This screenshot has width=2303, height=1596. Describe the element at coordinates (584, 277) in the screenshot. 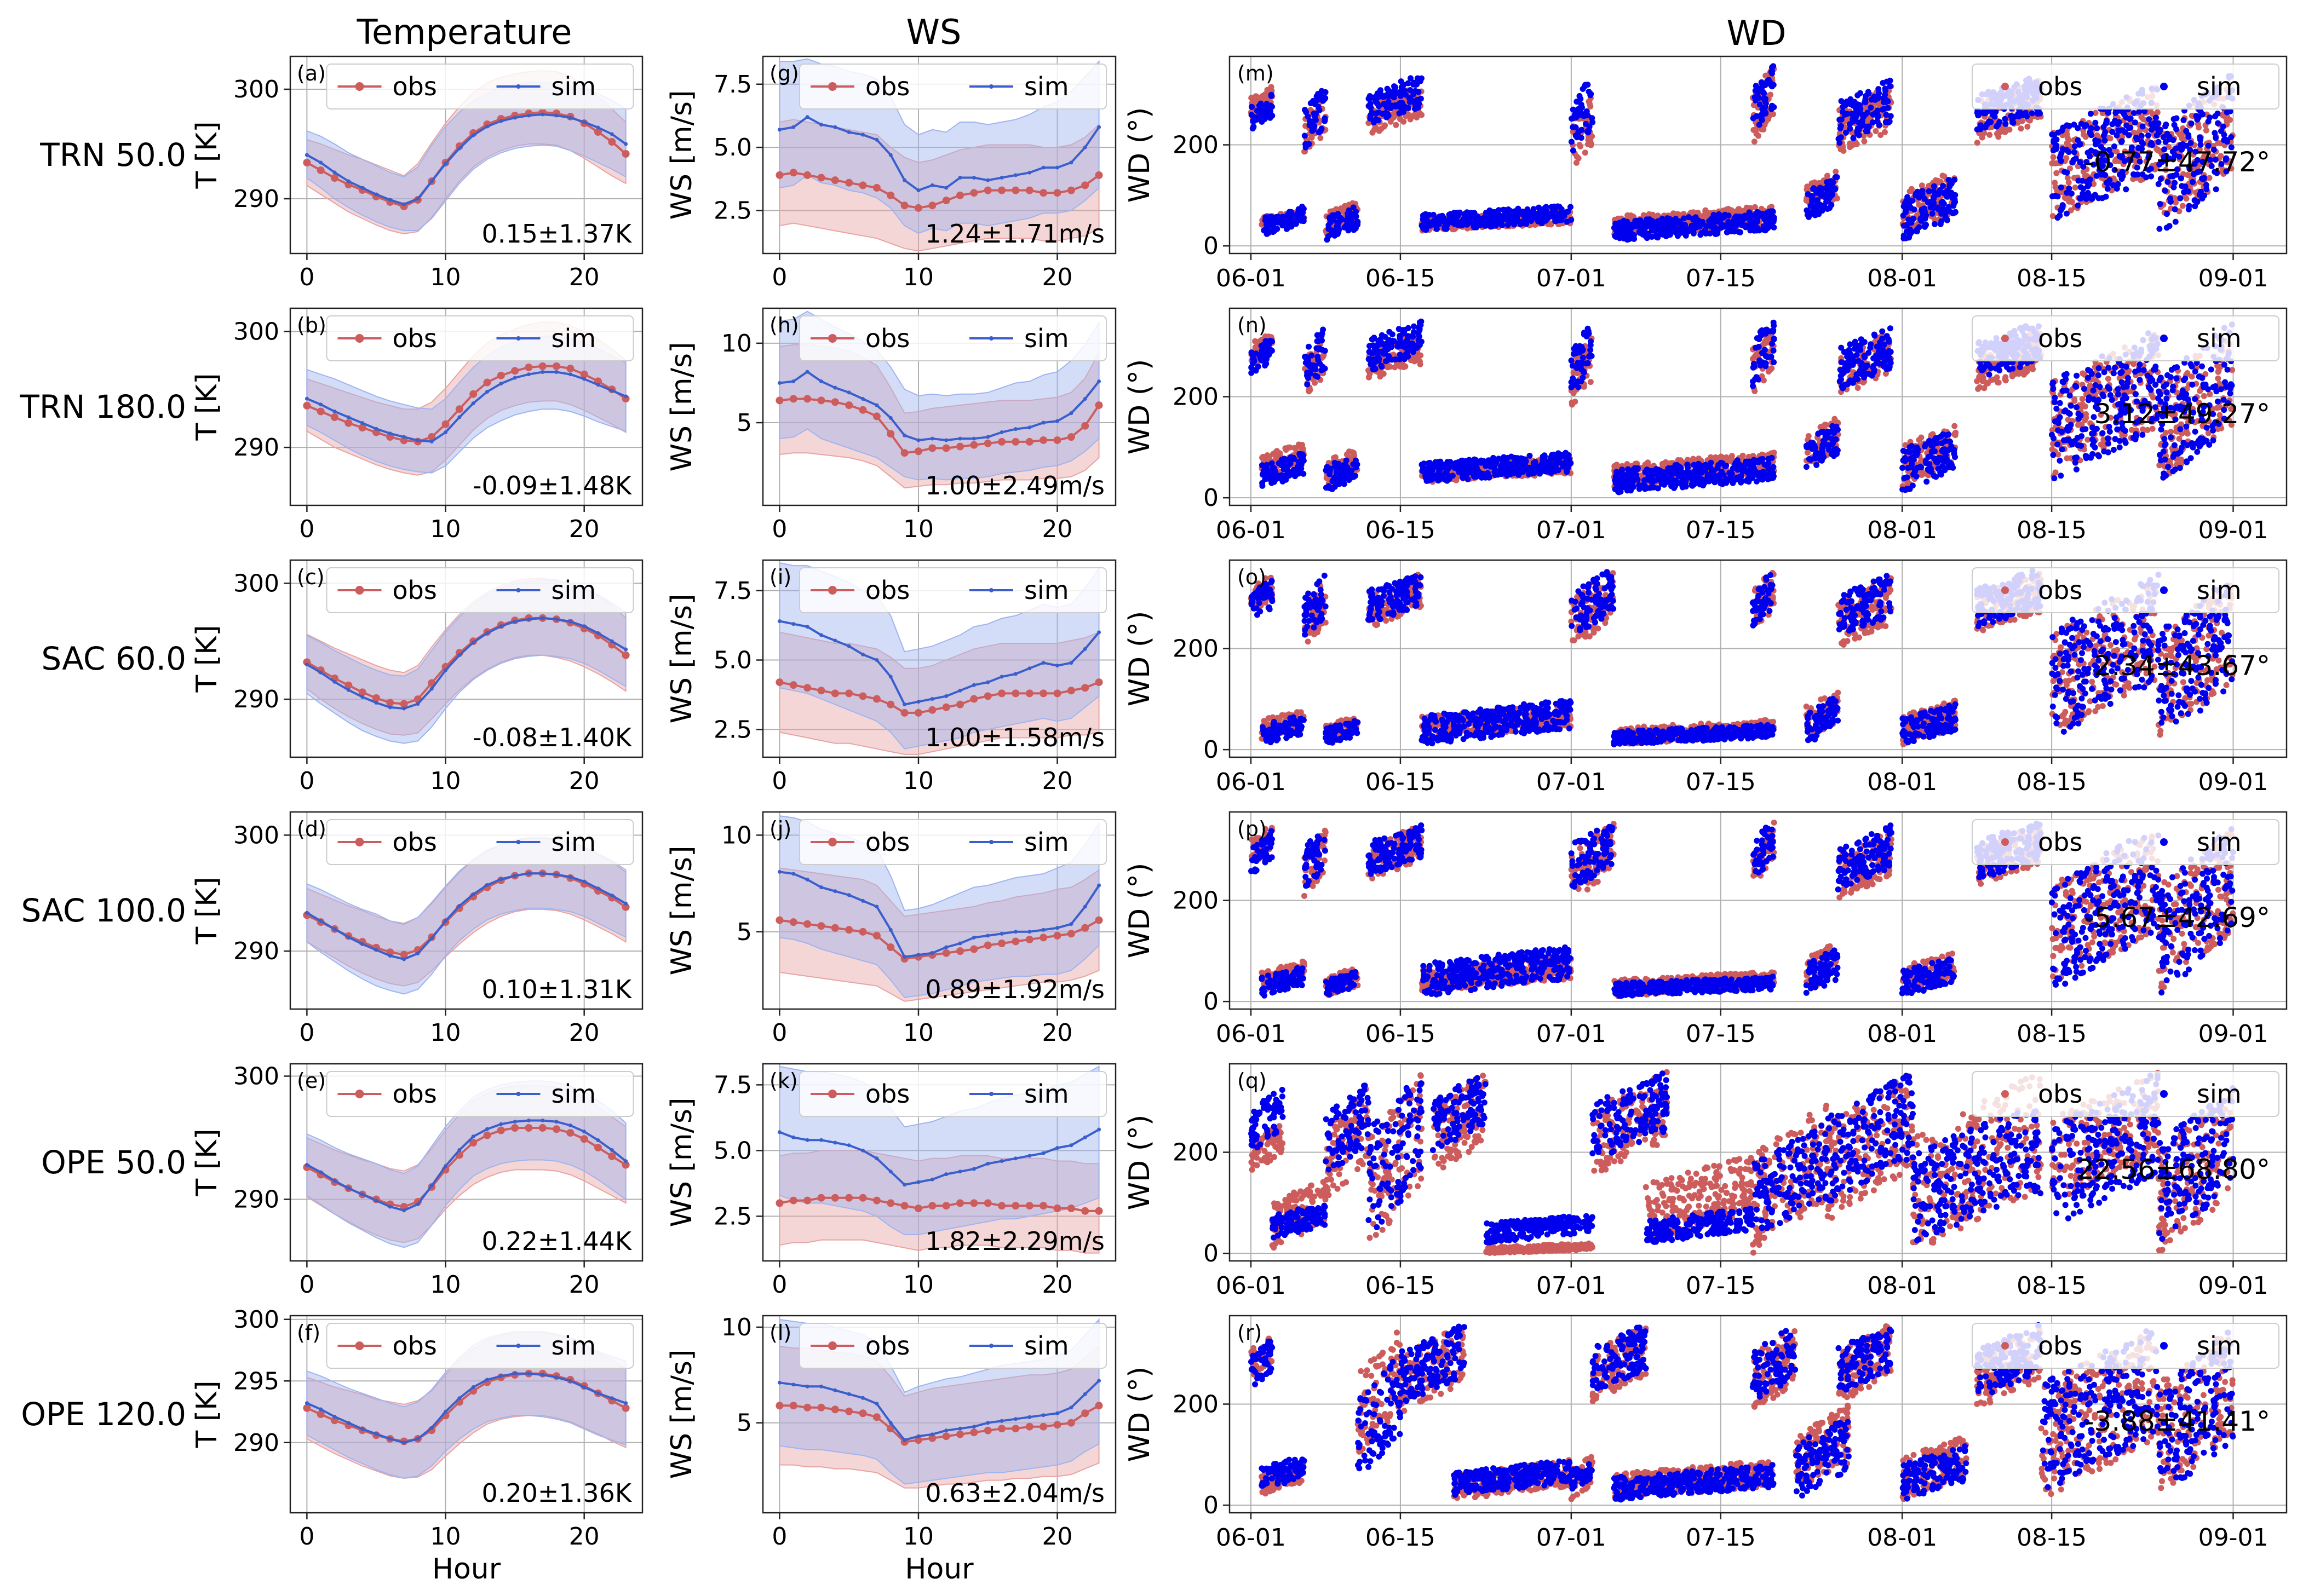

I see `panel-a-xtick-label: 20` at that location.